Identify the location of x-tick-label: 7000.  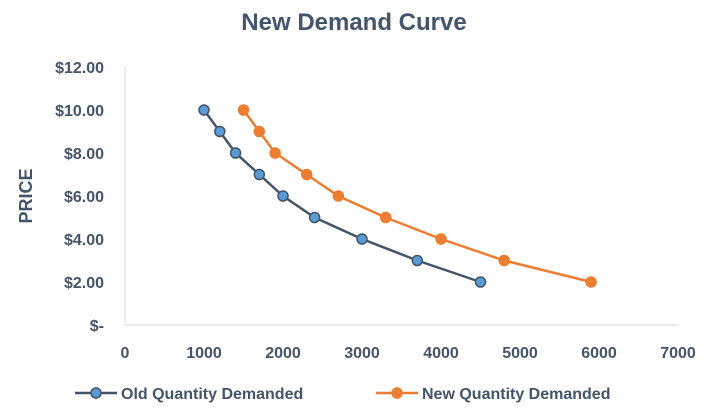
(678, 353).